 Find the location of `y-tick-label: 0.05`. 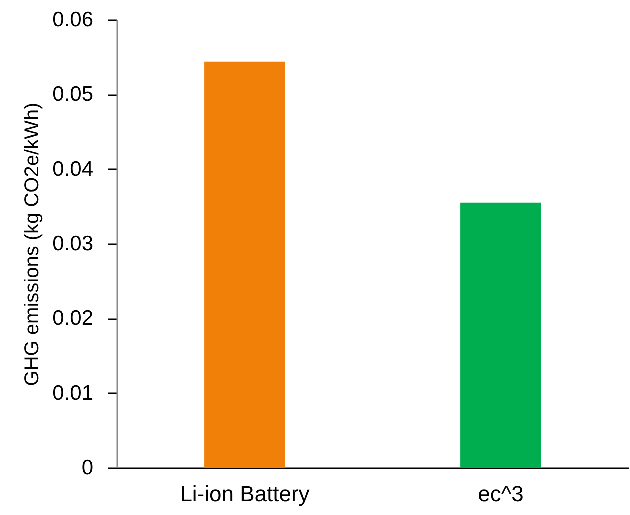

y-tick-label: 0.05 is located at coordinates (73, 94).